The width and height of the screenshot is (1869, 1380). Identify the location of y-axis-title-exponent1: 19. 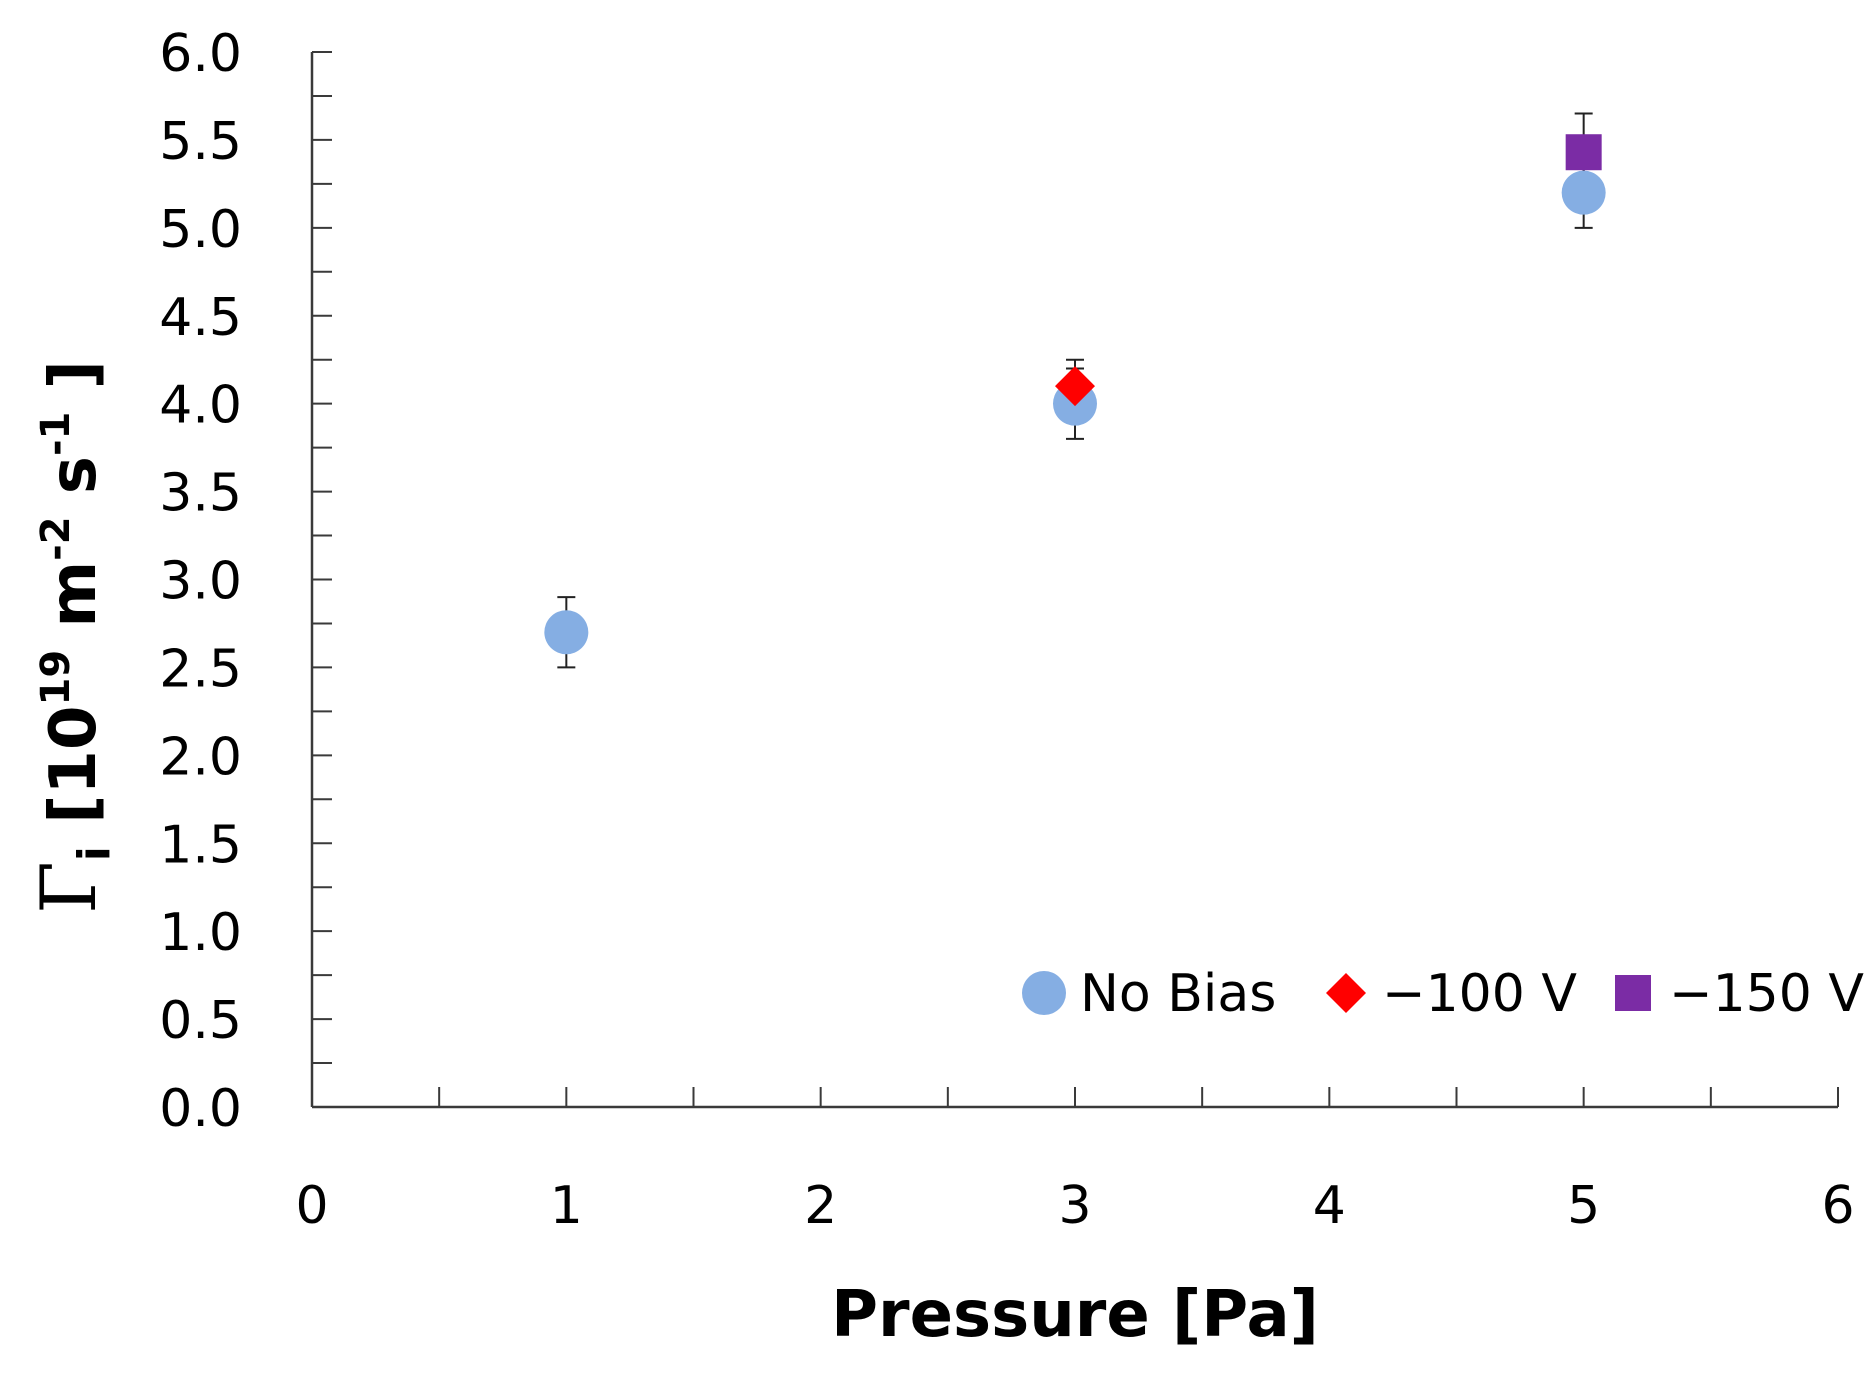
(56, 678).